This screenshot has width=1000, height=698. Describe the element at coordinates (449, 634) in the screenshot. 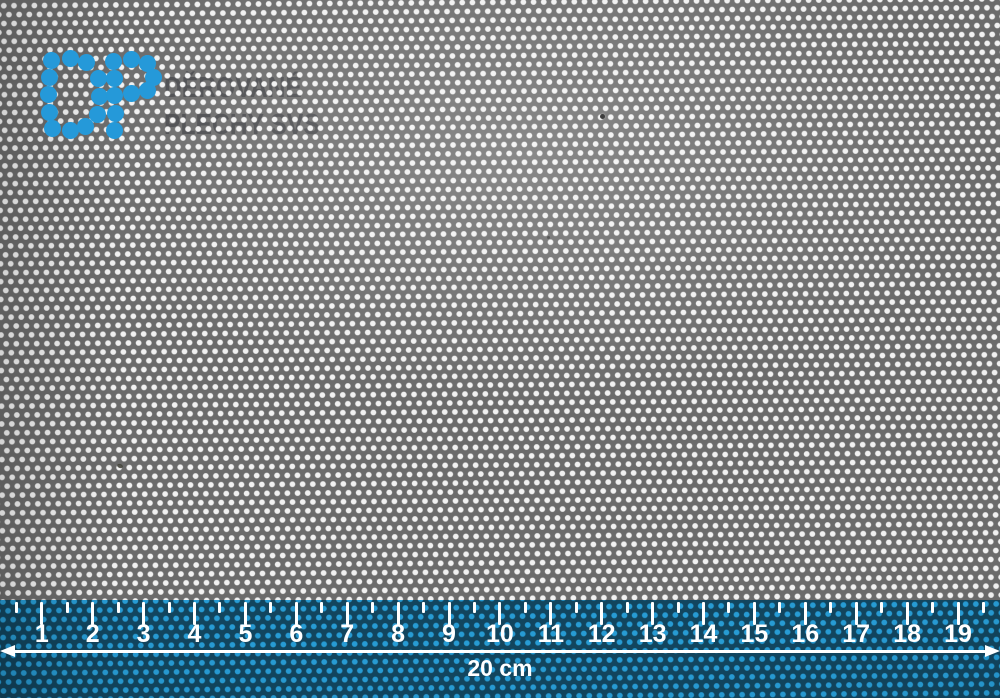

I see `ruler-number: 9` at that location.